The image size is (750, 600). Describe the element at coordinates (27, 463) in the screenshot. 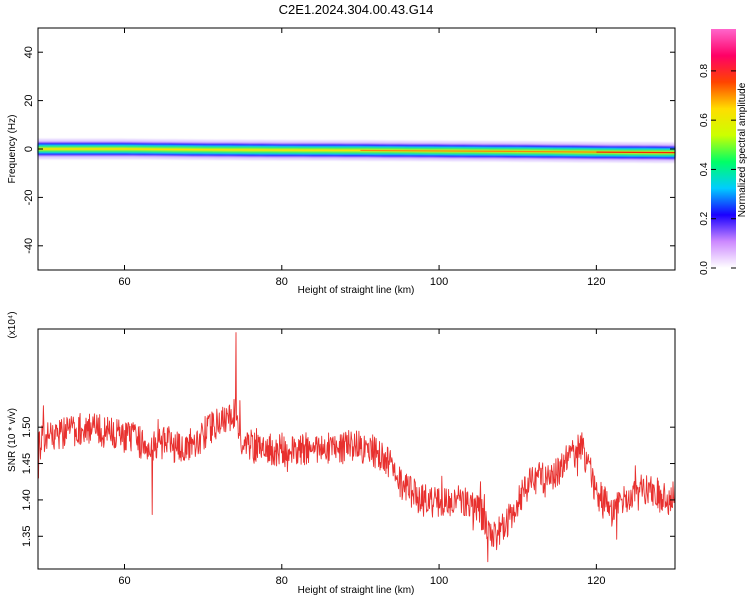

I see `bottom-y-tick-label: 1.45` at that location.